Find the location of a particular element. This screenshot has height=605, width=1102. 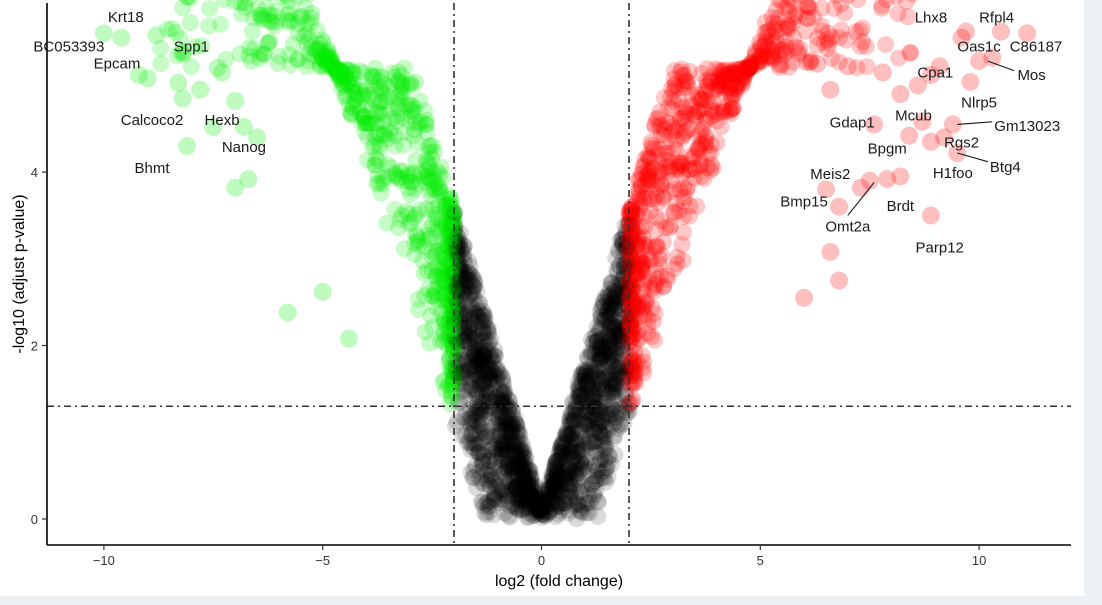

gene-label: Meis2 is located at coordinates (830, 174).